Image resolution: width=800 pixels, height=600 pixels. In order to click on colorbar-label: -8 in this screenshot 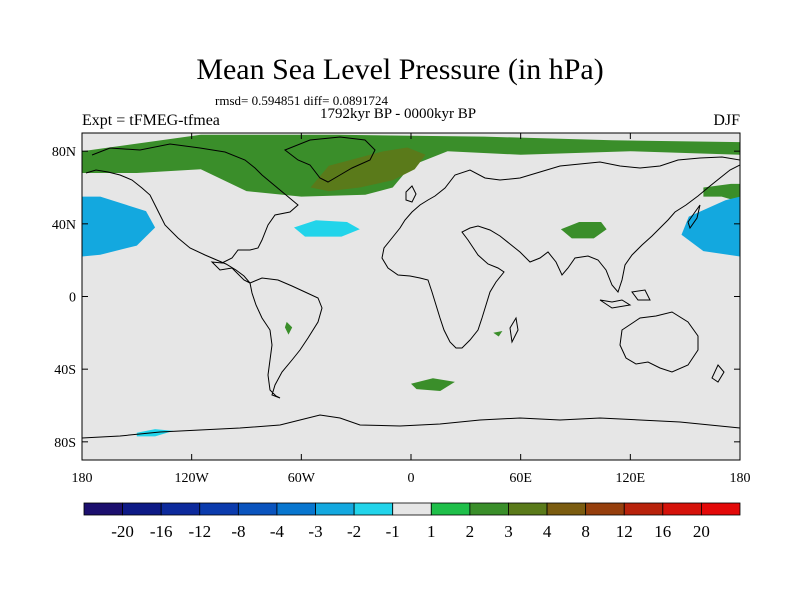, I will do `click(238, 531)`.